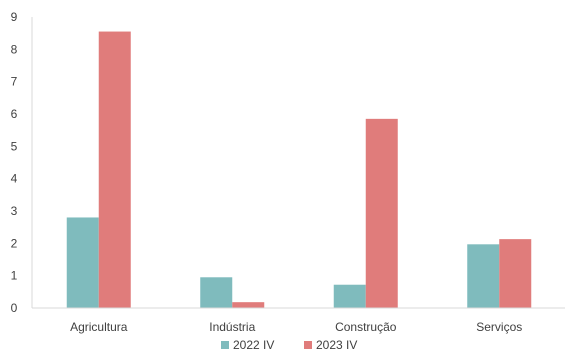 This screenshot has width=565, height=352. Describe the element at coordinates (14, 179) in the screenshot. I see `y-tick-label: 4` at that location.